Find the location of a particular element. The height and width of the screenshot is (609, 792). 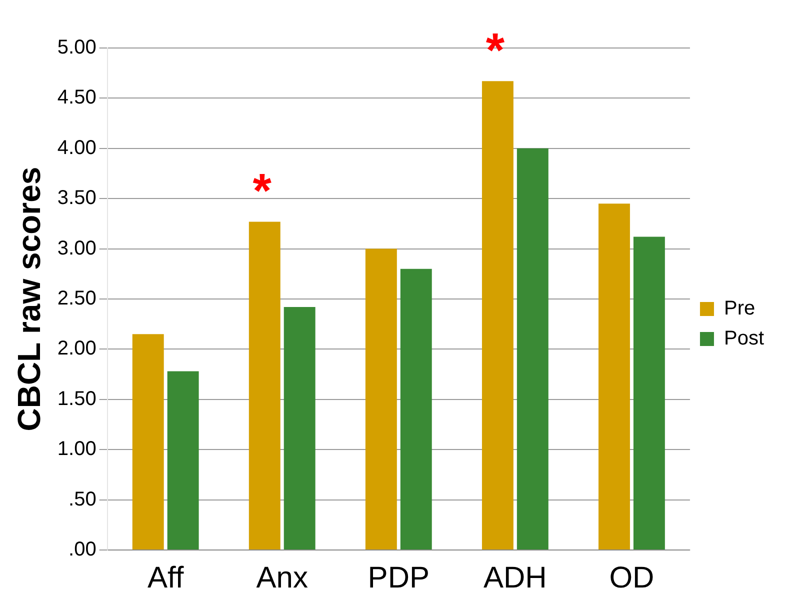

y-tick-label: 3.00 is located at coordinates (76, 248).